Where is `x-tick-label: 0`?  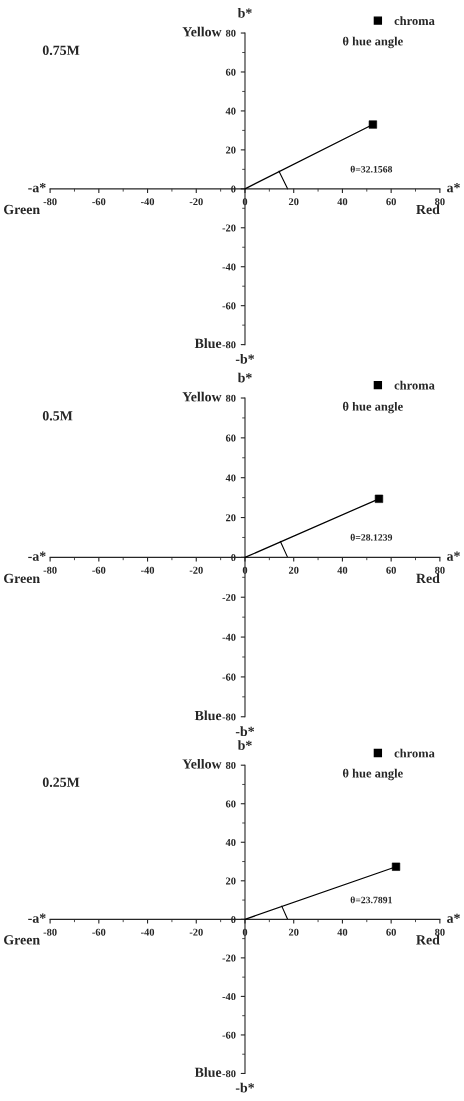 x-tick-label: 0 is located at coordinates (245, 202).